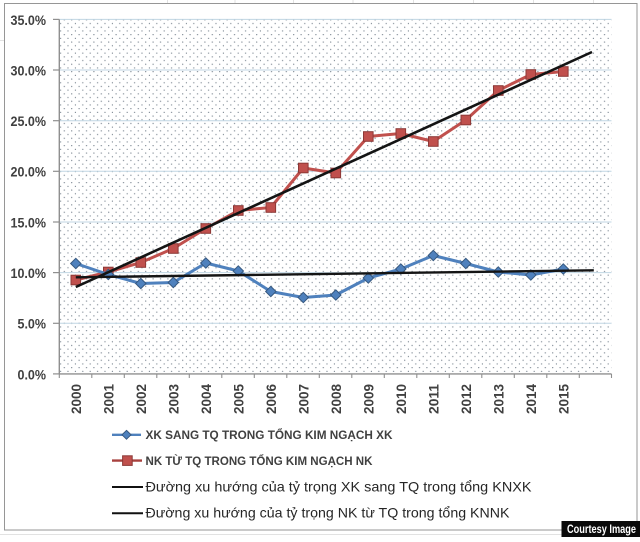 Image resolution: width=640 pixels, height=542 pixels. Describe the element at coordinates (32, 324) in the screenshot. I see `svg-text: 5.0%` at that location.